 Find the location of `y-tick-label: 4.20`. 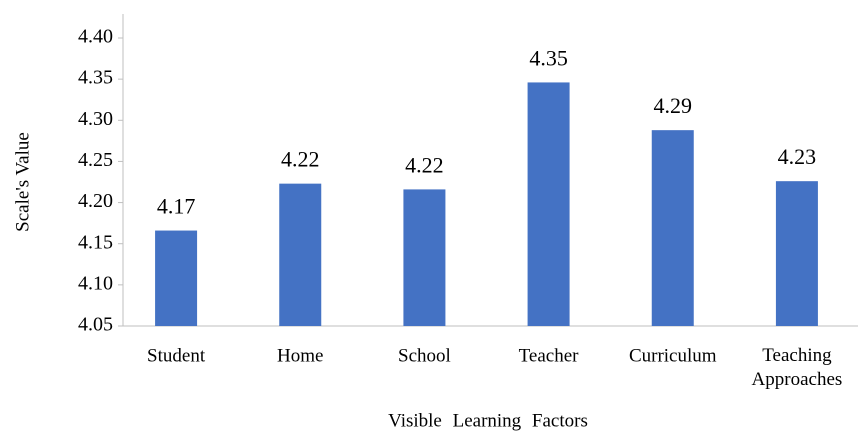

y-tick-label: 4.20 is located at coordinates (95, 201).